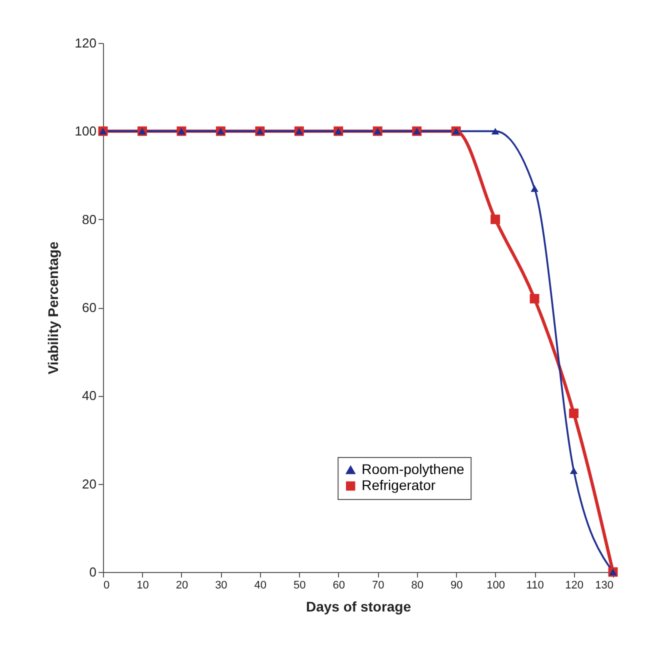 The image size is (661, 663). What do you see at coordinates (300, 586) in the screenshot?
I see `x-tick-label: 50` at bounding box center [300, 586].